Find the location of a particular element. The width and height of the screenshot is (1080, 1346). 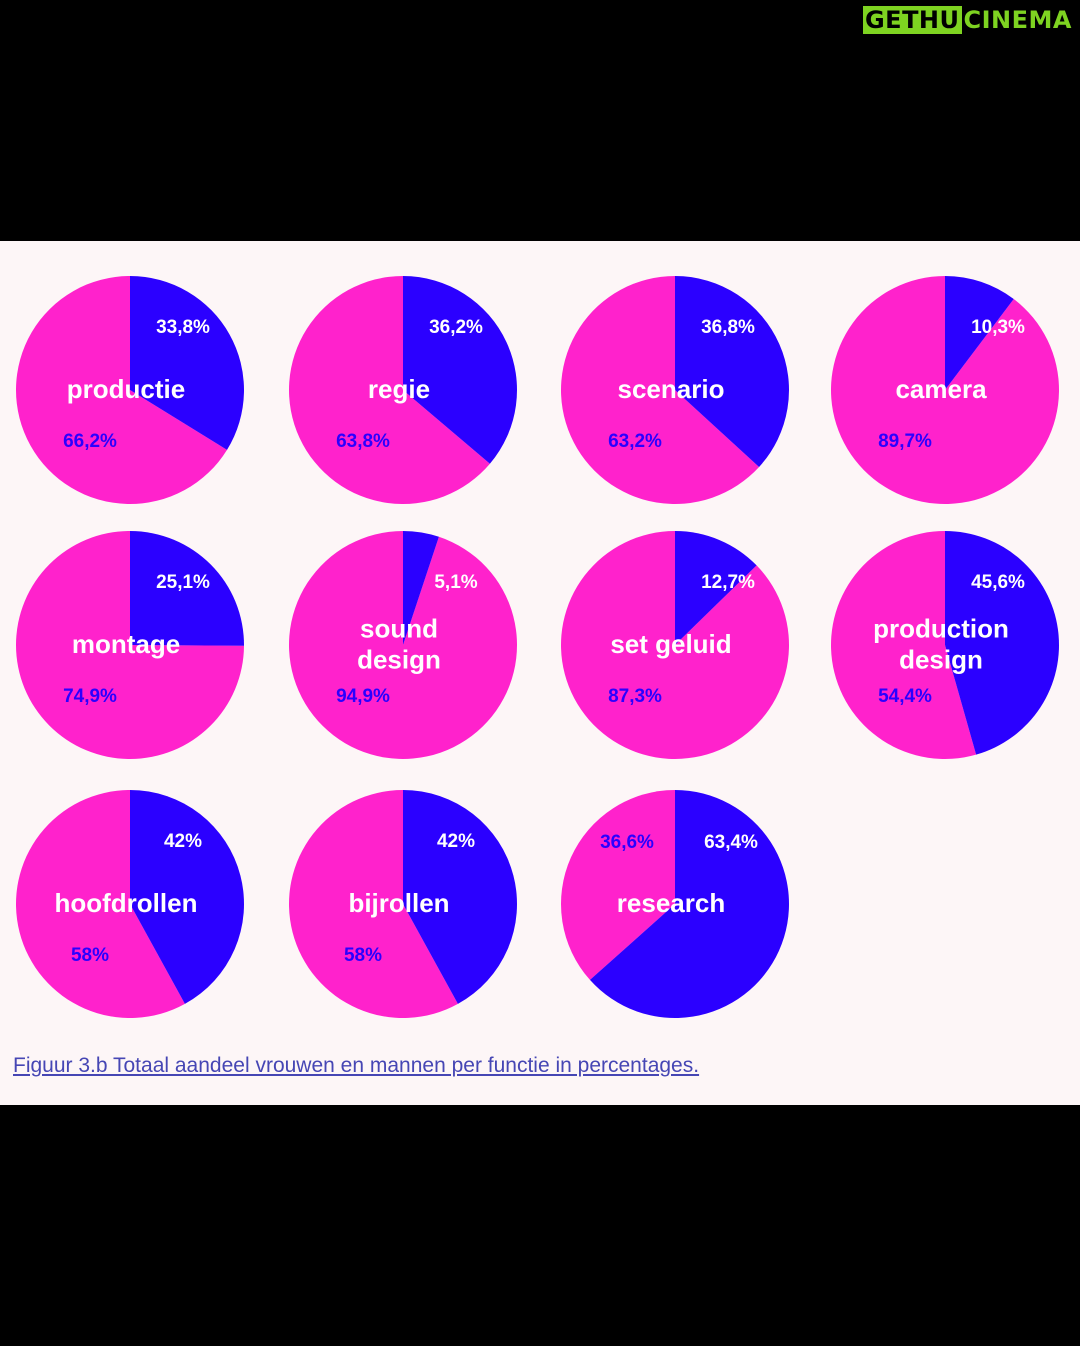

pie-hoofdrollen: 42% 58% hoofdrollen is located at coordinates (129, 904).